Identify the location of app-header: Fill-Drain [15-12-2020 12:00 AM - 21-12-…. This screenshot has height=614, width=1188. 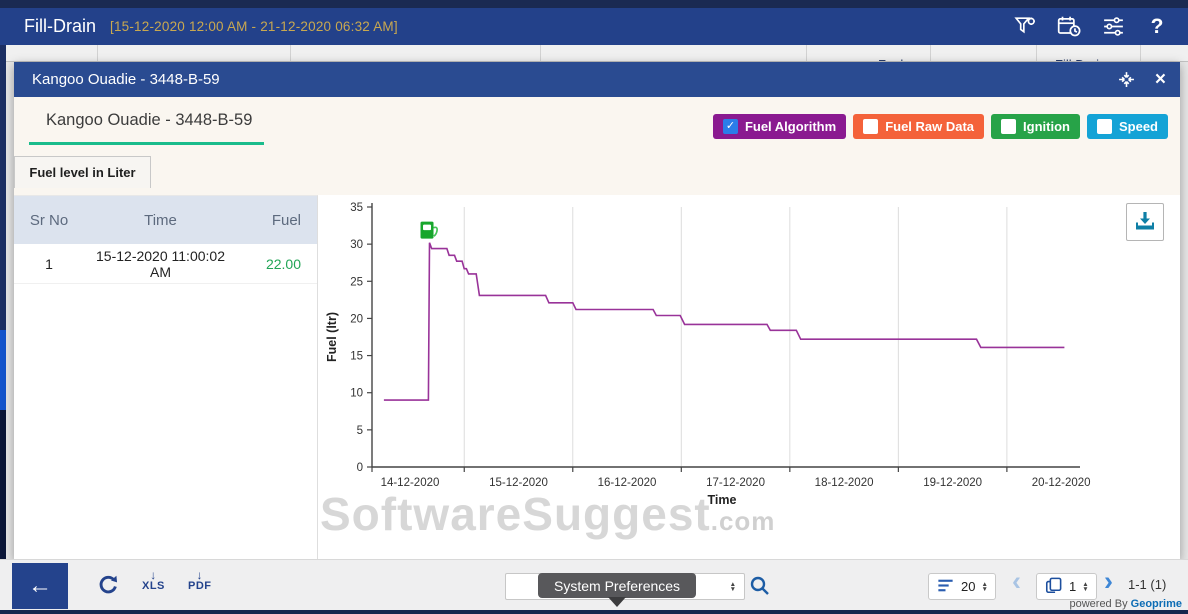
(594, 26).